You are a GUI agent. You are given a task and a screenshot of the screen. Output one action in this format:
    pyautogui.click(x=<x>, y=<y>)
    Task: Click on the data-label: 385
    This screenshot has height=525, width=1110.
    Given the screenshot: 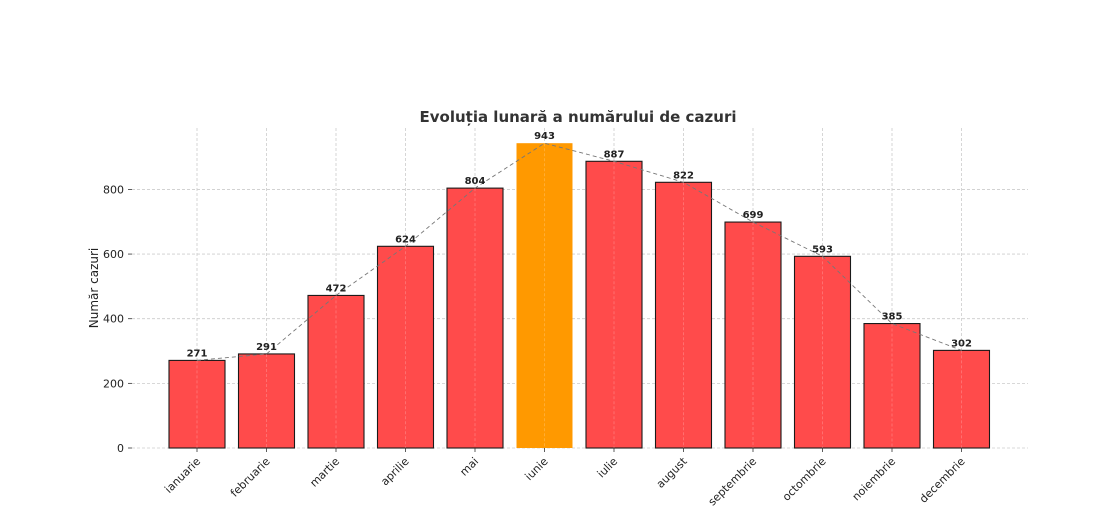 What is the action you would take?
    pyautogui.click(x=892, y=317)
    